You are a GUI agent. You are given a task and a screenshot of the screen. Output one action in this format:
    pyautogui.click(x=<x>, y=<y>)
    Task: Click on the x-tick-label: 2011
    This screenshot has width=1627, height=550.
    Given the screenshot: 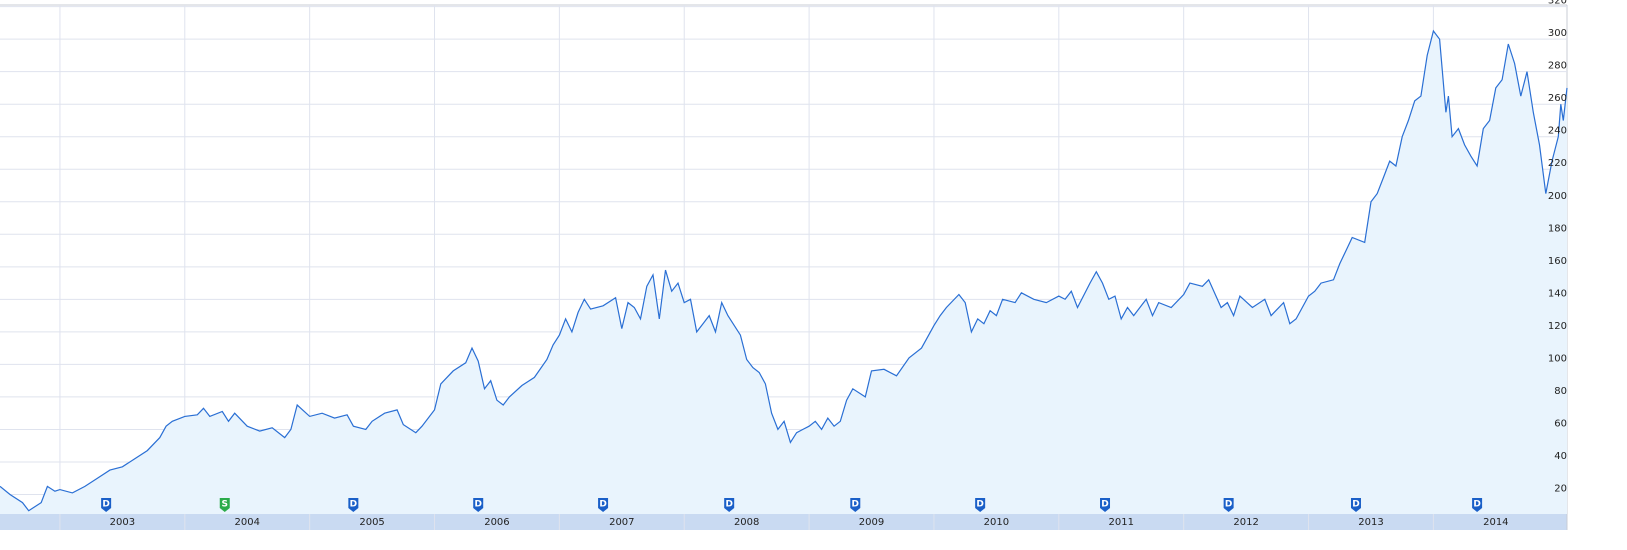 What is the action you would take?
    pyautogui.click(x=1121, y=522)
    